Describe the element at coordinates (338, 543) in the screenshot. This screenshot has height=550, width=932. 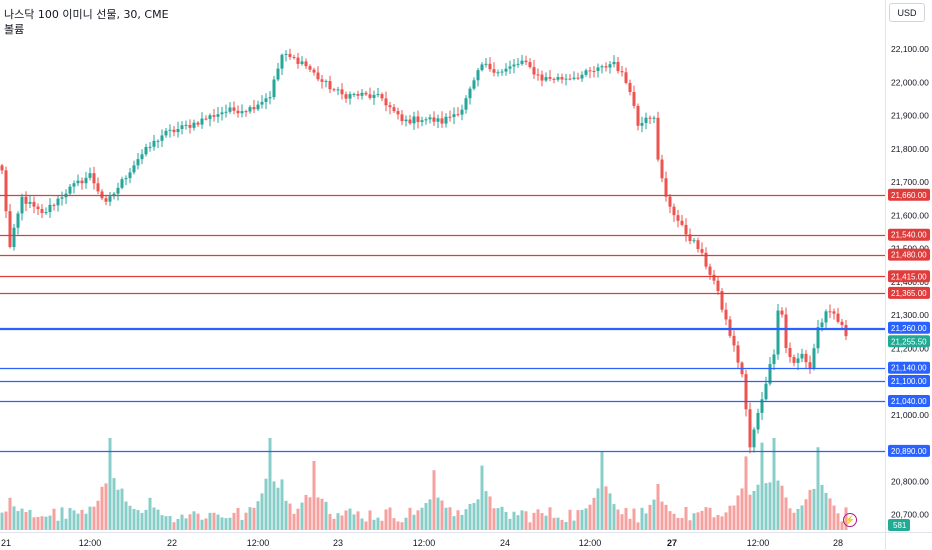
I see `time-tick-label: 23` at that location.